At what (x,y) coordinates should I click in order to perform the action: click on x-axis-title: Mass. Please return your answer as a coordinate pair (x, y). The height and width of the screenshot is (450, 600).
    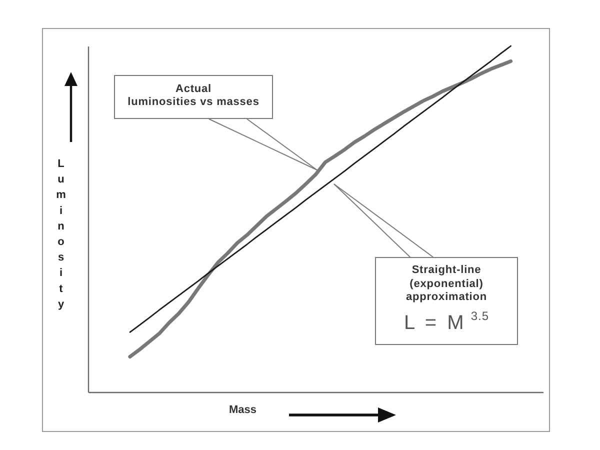
    Looking at the image, I should click on (243, 410).